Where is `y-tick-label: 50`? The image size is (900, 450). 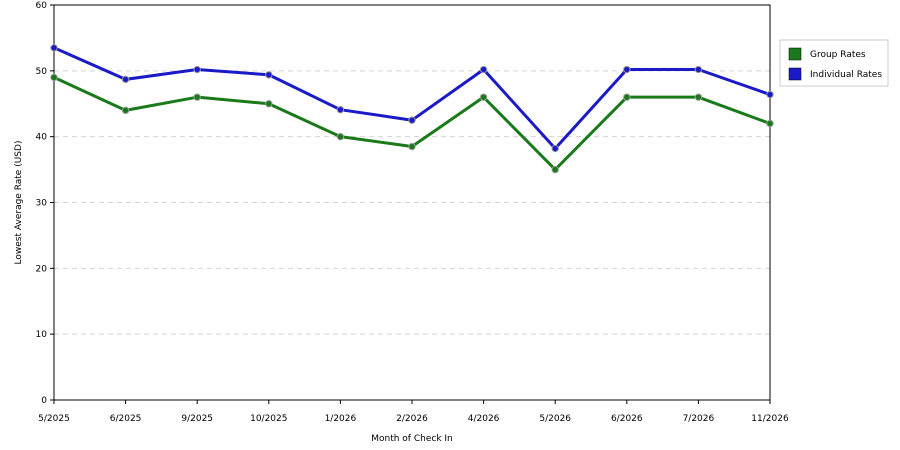
y-tick-label: 50 is located at coordinates (42, 72).